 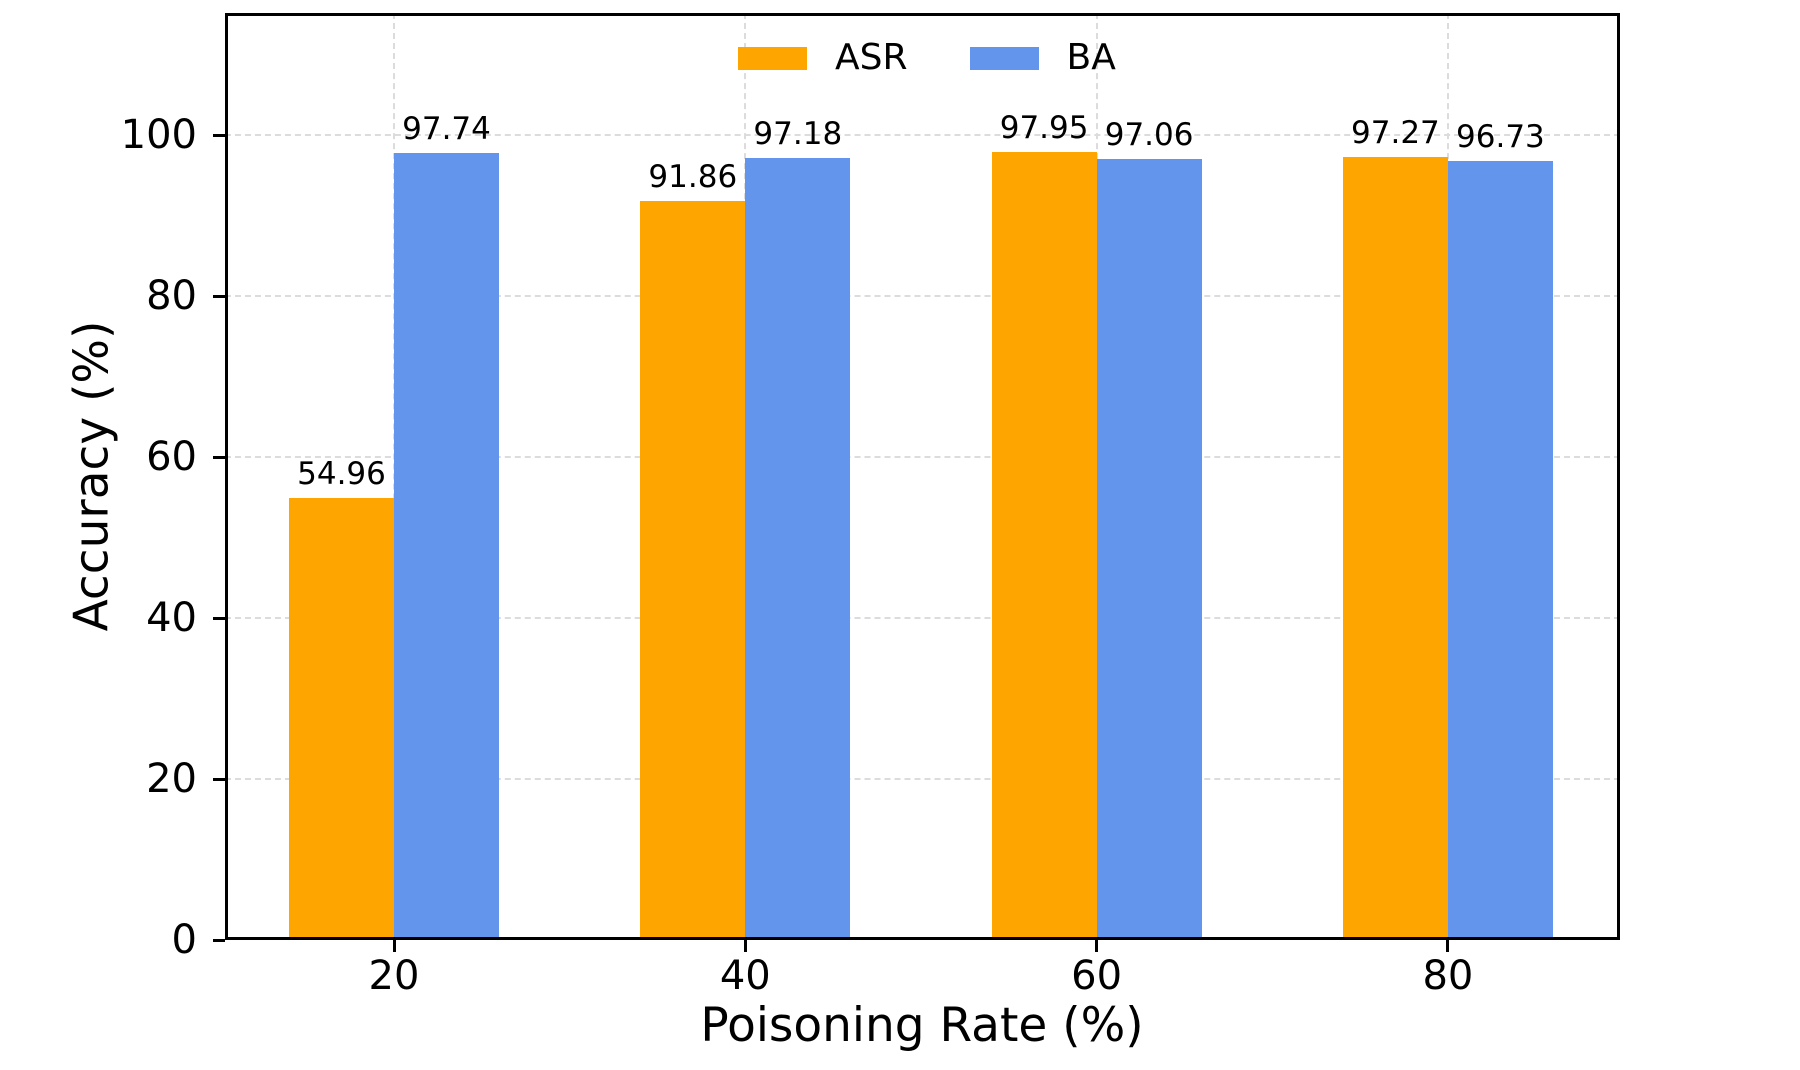 I want to click on x-tick-label: 40, so click(x=745, y=976).